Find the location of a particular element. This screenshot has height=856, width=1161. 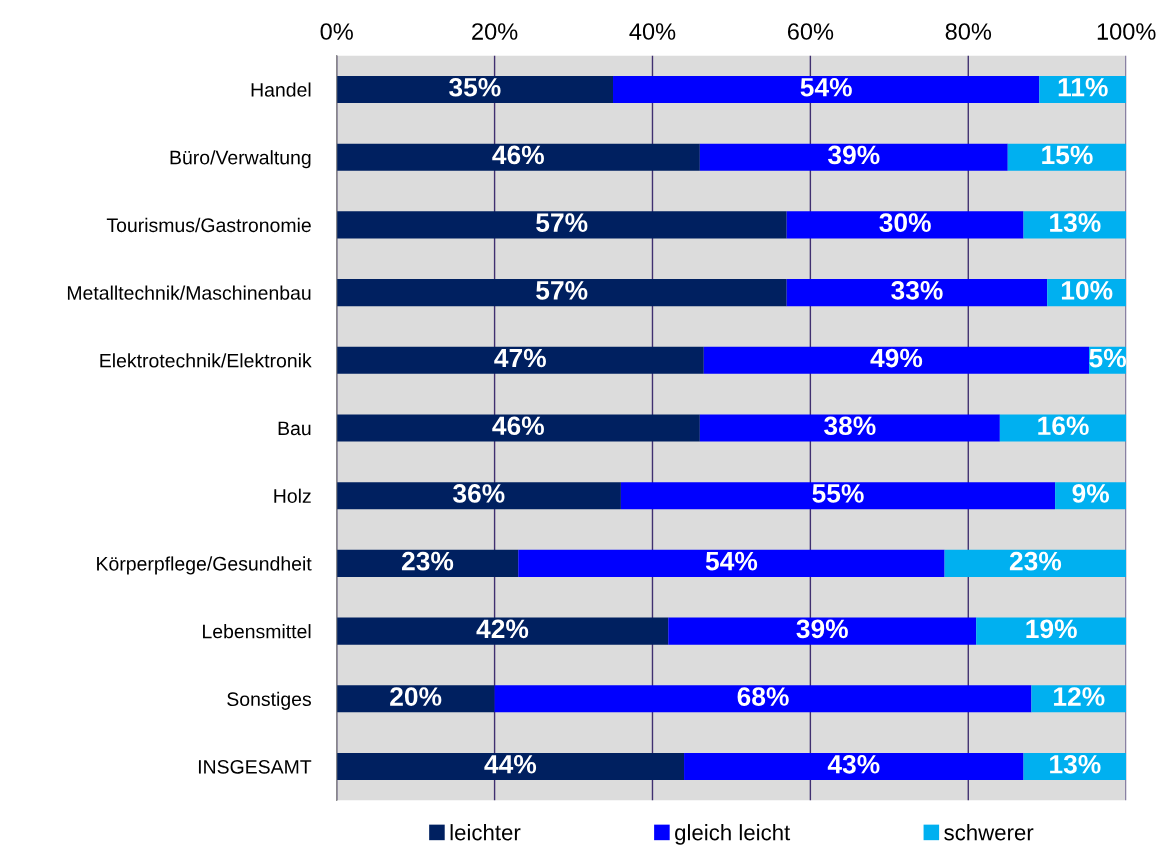

y-tick-label: Holz is located at coordinates (292, 495).